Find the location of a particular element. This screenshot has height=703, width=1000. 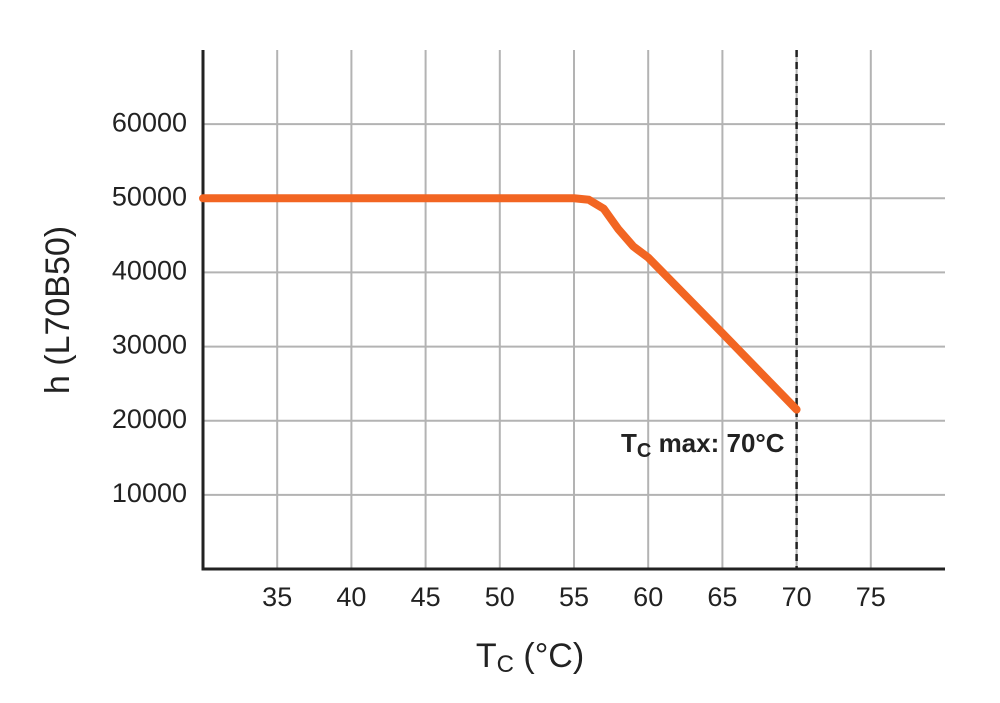

x-tick-label: 55 is located at coordinates (574, 597).